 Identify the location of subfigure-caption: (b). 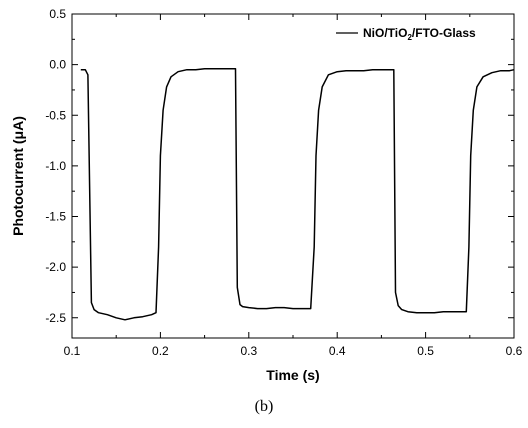
(264, 406).